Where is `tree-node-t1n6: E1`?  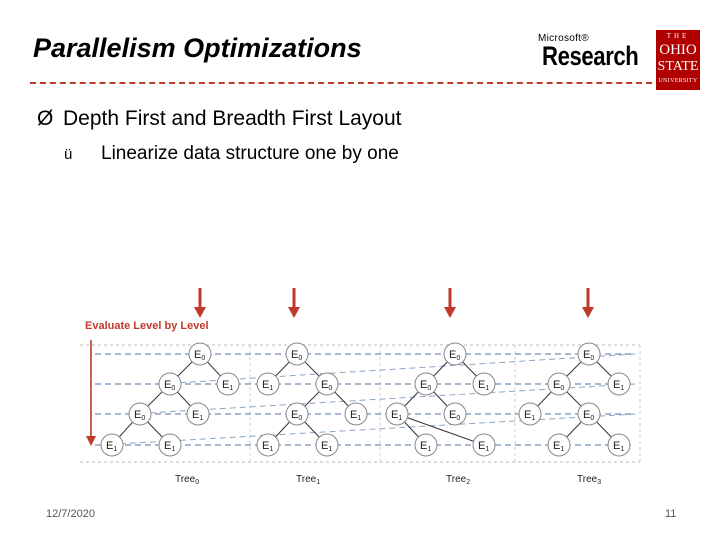
tree-node-t1n6: E1 is located at coordinates (327, 445).